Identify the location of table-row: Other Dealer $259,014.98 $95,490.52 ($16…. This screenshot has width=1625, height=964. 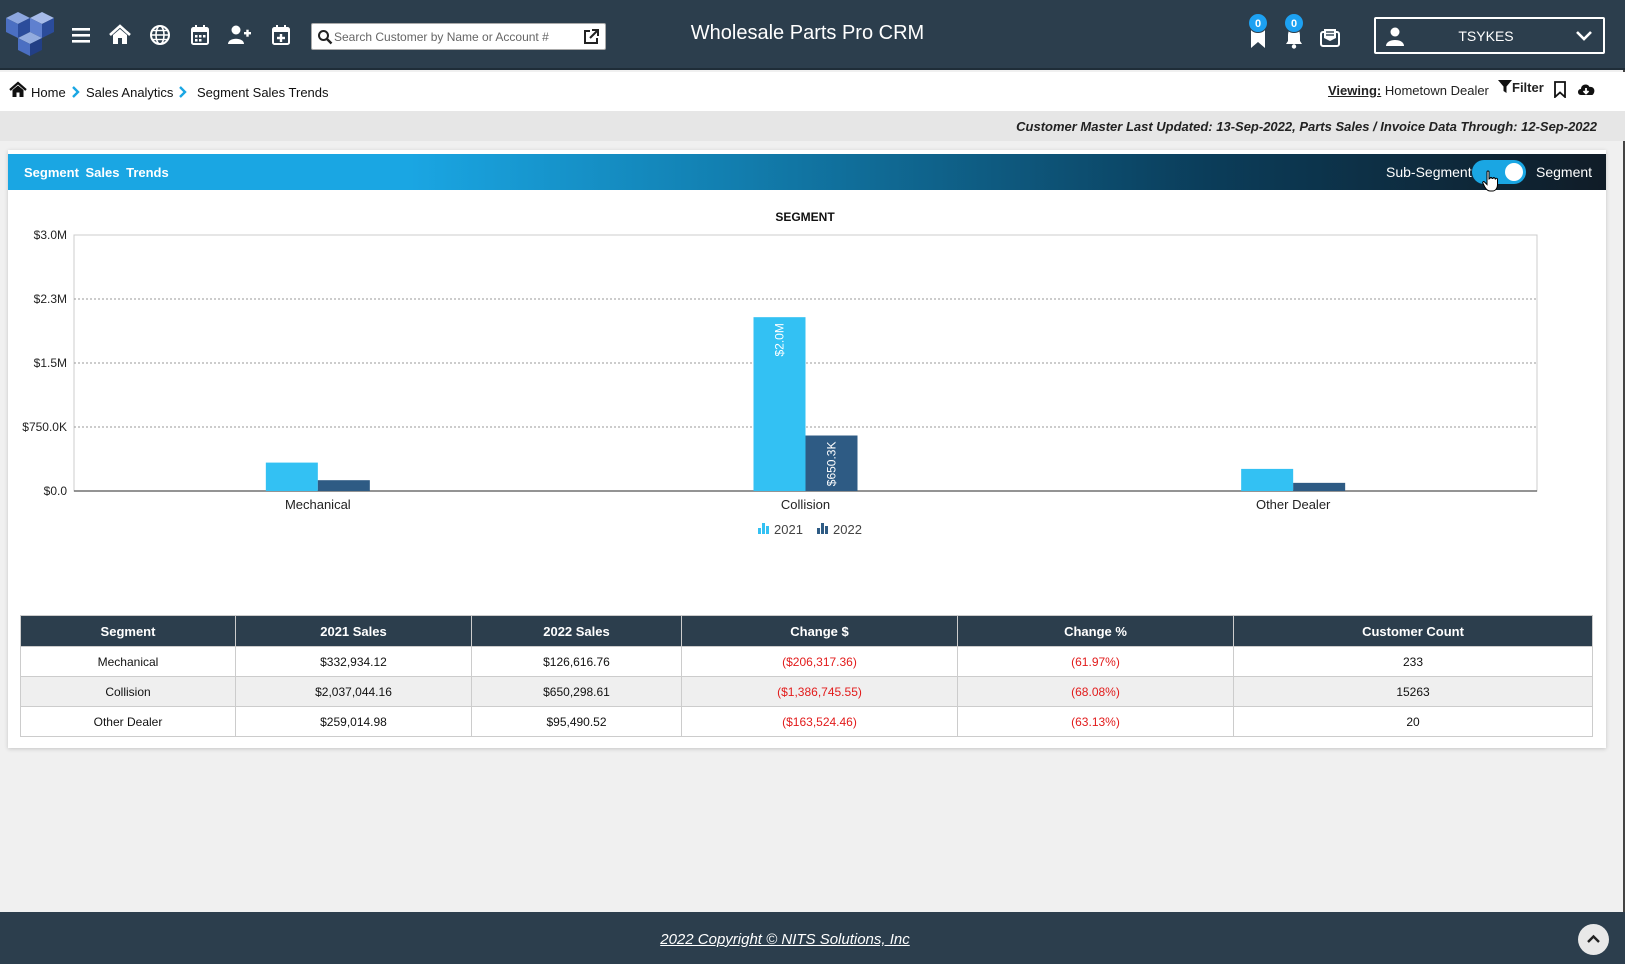
(806, 721).